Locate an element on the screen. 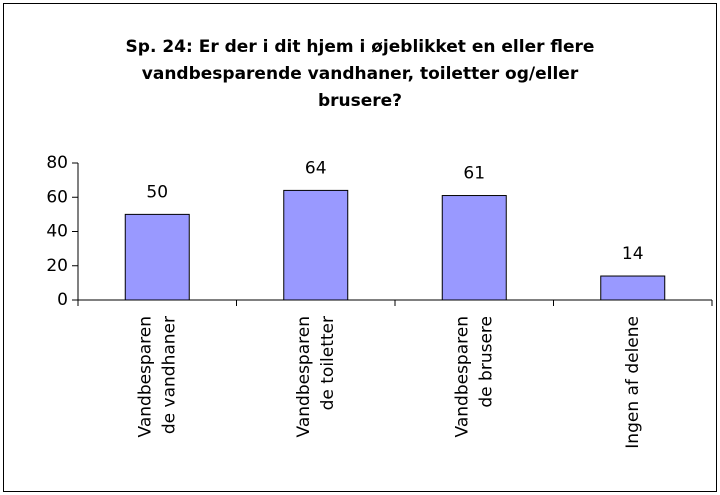 The width and height of the screenshot is (720, 495). x-tick-label: de vandhaner is located at coordinates (169, 375).